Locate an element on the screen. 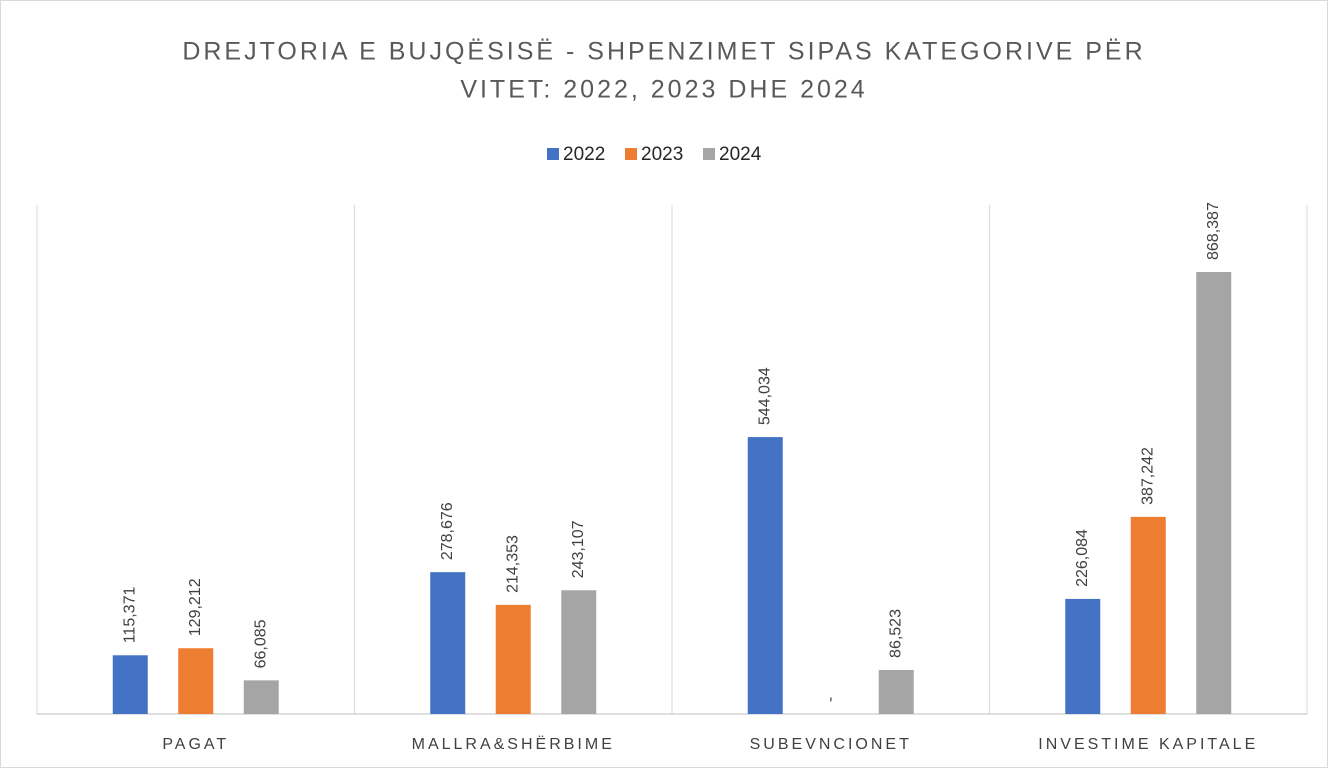 The height and width of the screenshot is (768, 1328). data-label: 226,084 is located at coordinates (1082, 558).